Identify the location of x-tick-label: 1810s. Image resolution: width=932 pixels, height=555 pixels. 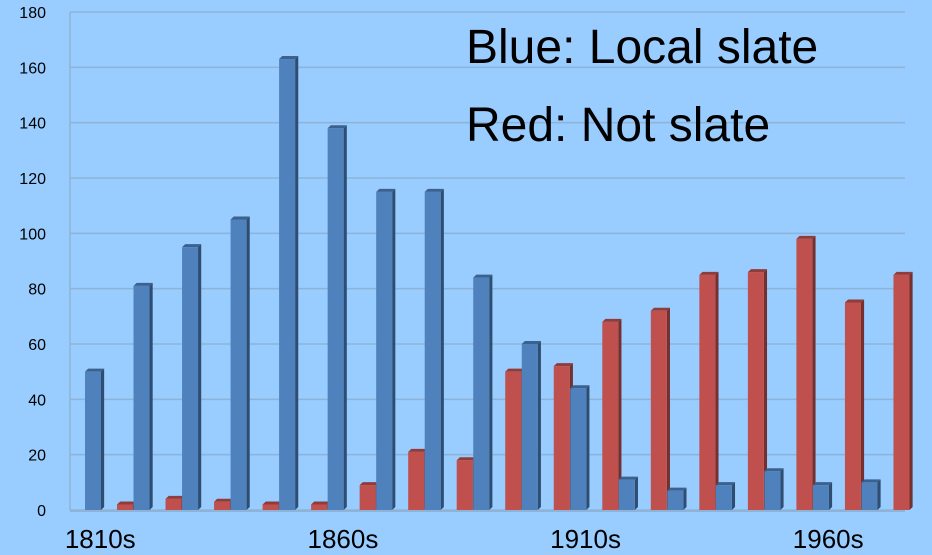
(100, 539).